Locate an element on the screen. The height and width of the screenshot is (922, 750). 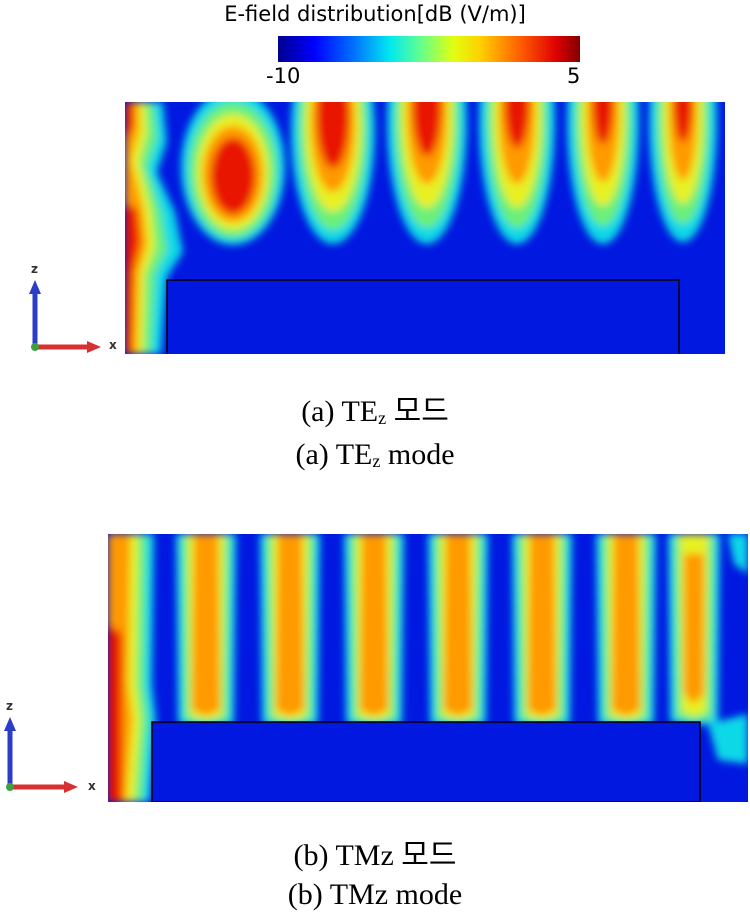
panel-a-z-axis-label: z is located at coordinates (34, 269).